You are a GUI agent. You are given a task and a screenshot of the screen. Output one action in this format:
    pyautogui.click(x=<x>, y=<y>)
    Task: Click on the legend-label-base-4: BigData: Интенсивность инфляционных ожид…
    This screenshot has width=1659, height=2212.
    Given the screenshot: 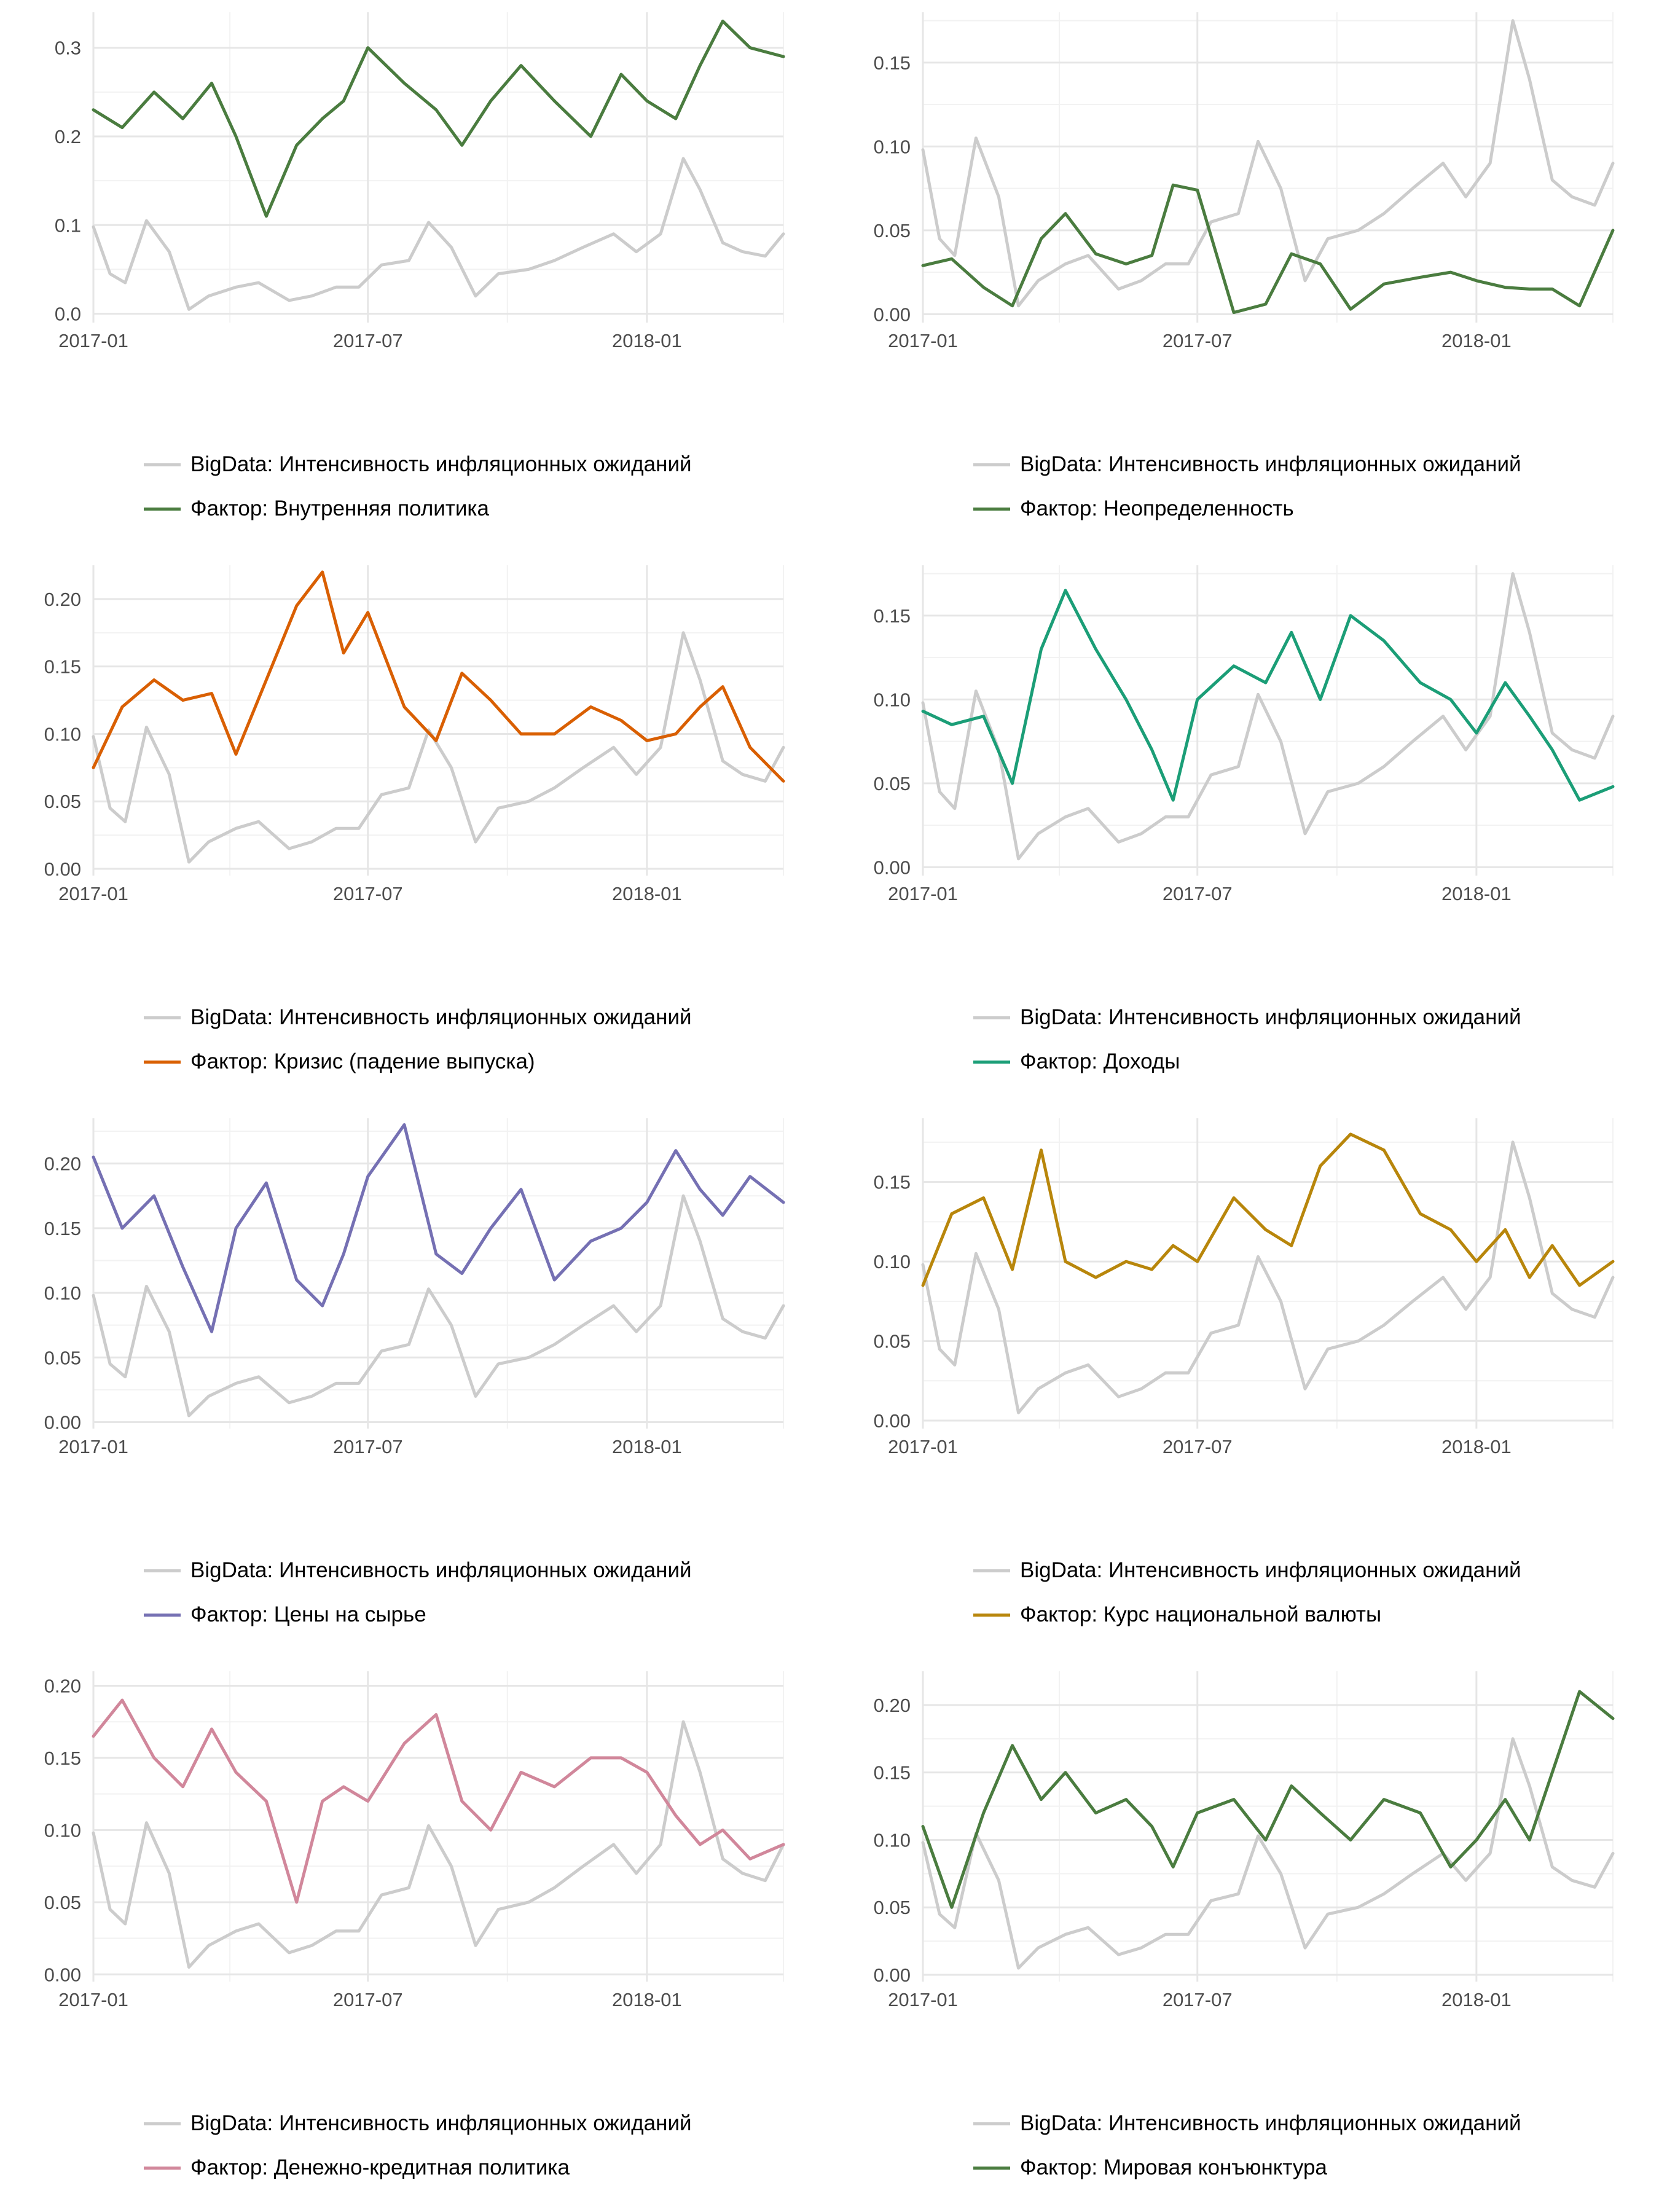 What is the action you would take?
    pyautogui.click(x=1270, y=1017)
    